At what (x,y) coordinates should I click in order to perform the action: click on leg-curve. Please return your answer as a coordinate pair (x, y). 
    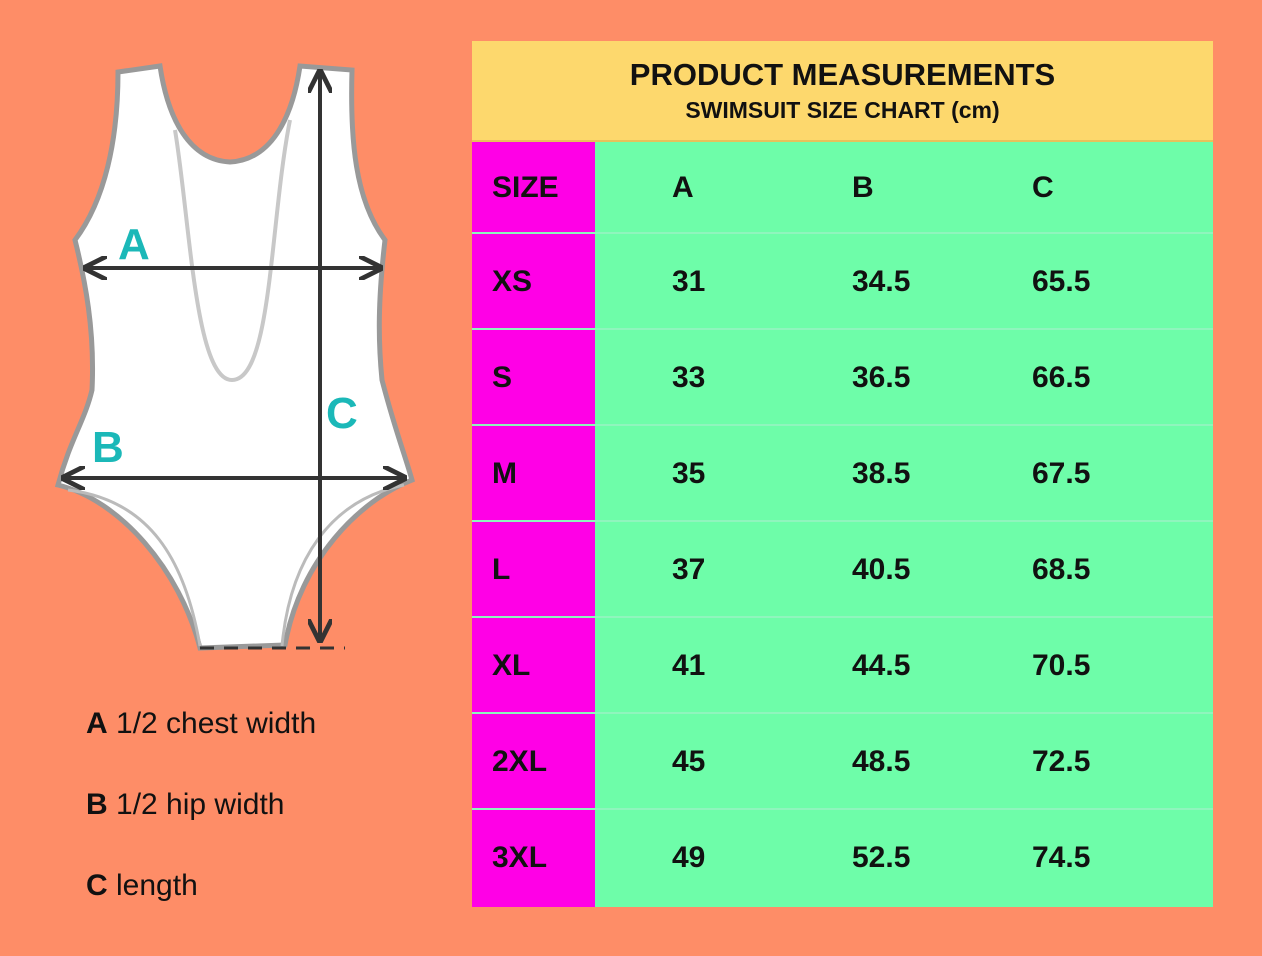
    Looking at the image, I should click on (134, 567).